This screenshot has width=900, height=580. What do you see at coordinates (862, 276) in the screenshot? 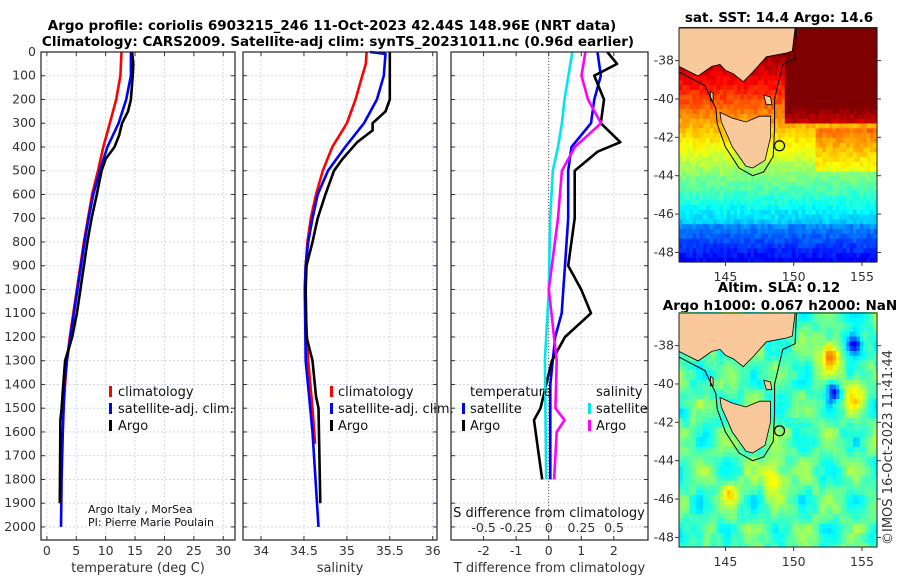
I see `lon-tick-label: 155` at bounding box center [862, 276].